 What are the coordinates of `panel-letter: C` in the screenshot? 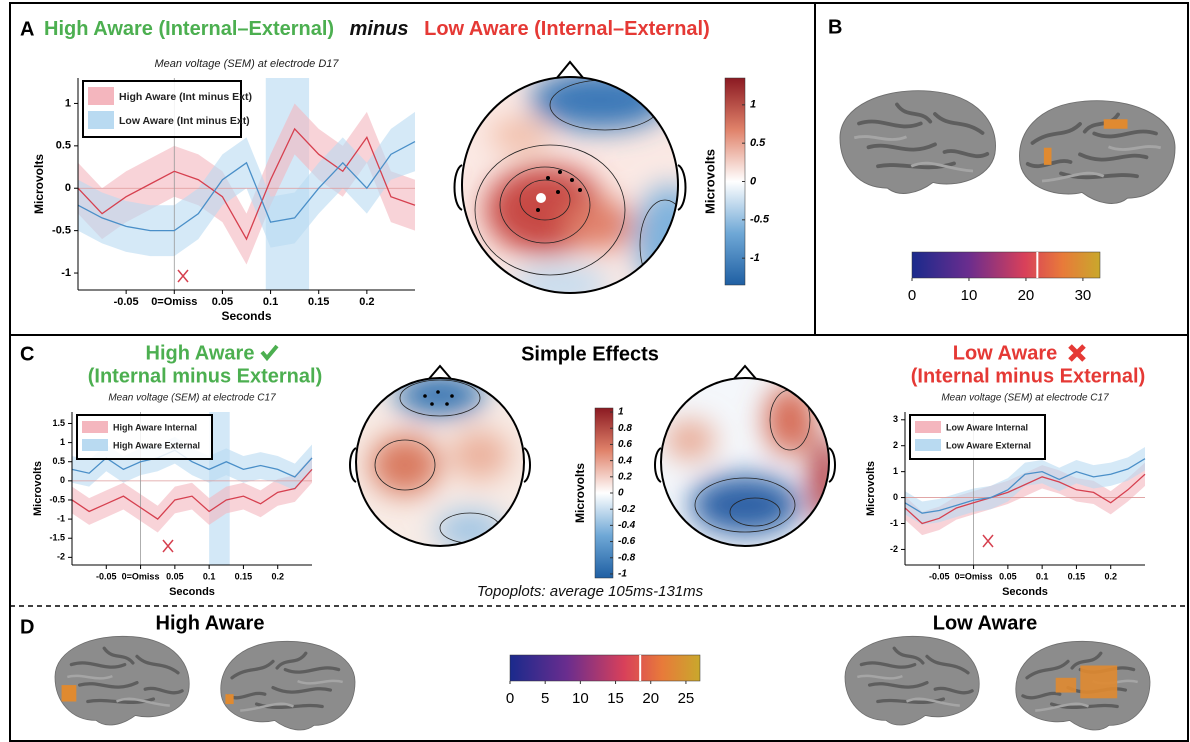 It's located at (27, 354).